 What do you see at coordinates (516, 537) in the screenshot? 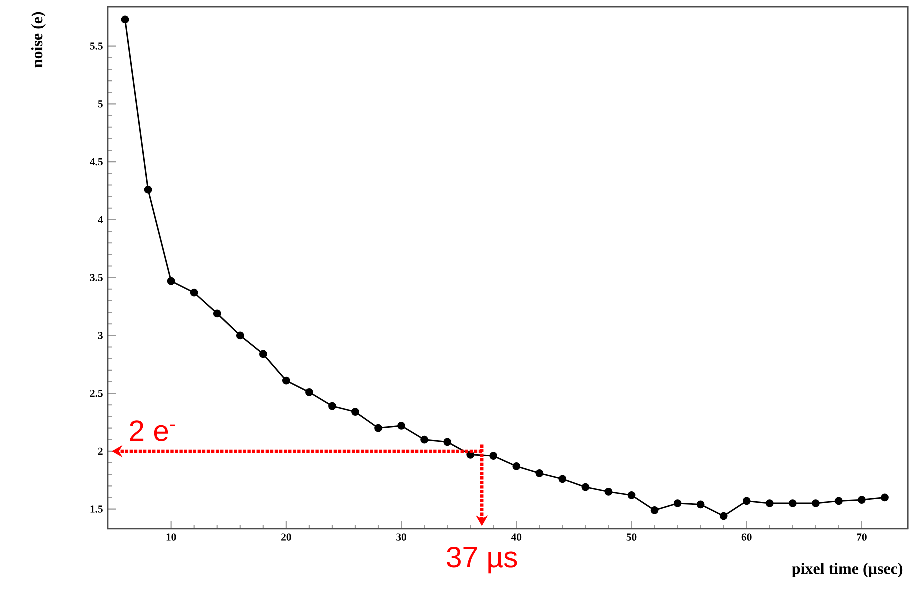
I see `x-tick-label: 40` at bounding box center [516, 537].